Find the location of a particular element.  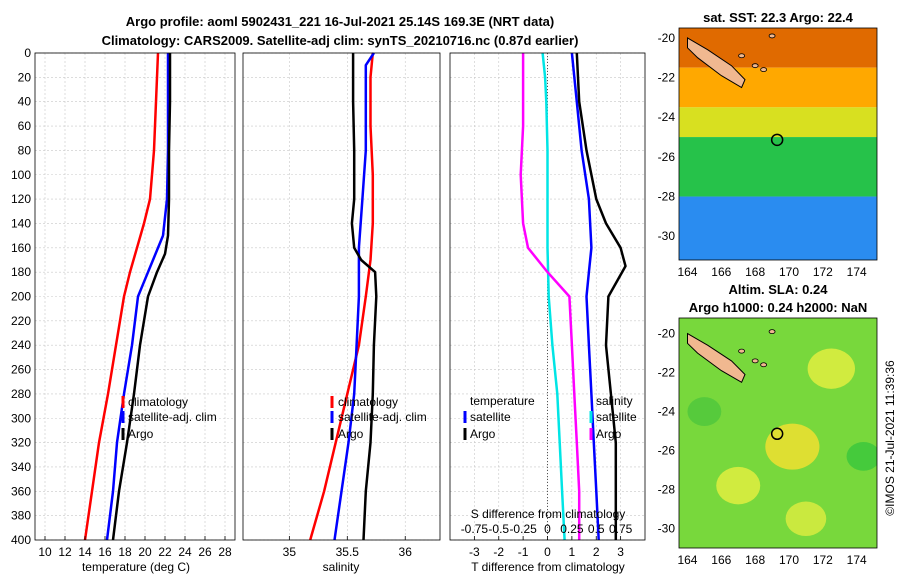

y-tick-label: 280 is located at coordinates (21, 394).